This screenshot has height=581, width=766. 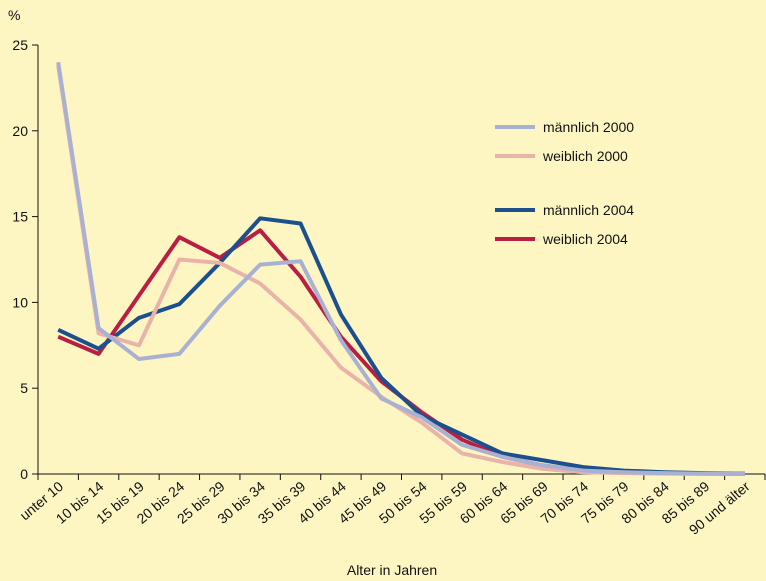 I want to click on y-tick-label: 0, so click(x=24, y=474).